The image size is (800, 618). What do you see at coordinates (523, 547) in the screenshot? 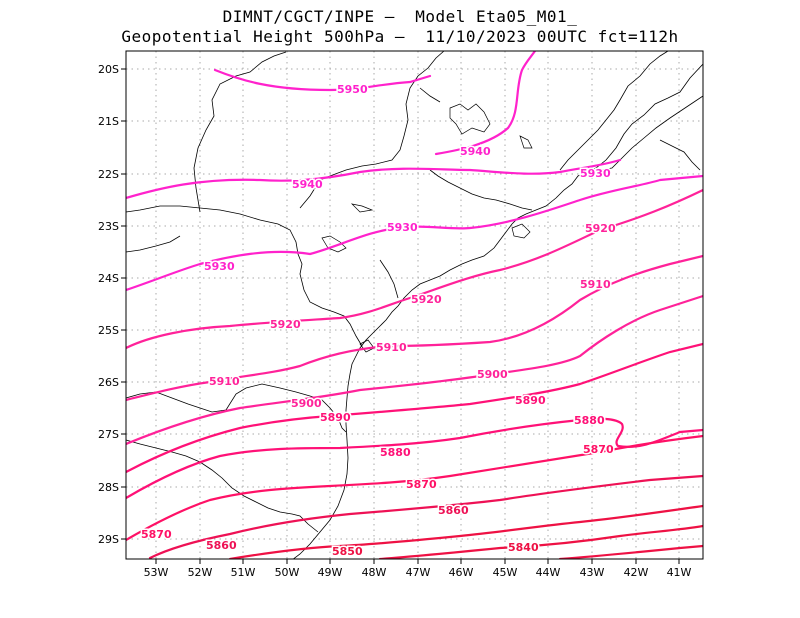
I see `contour-label: 5840` at bounding box center [523, 547].